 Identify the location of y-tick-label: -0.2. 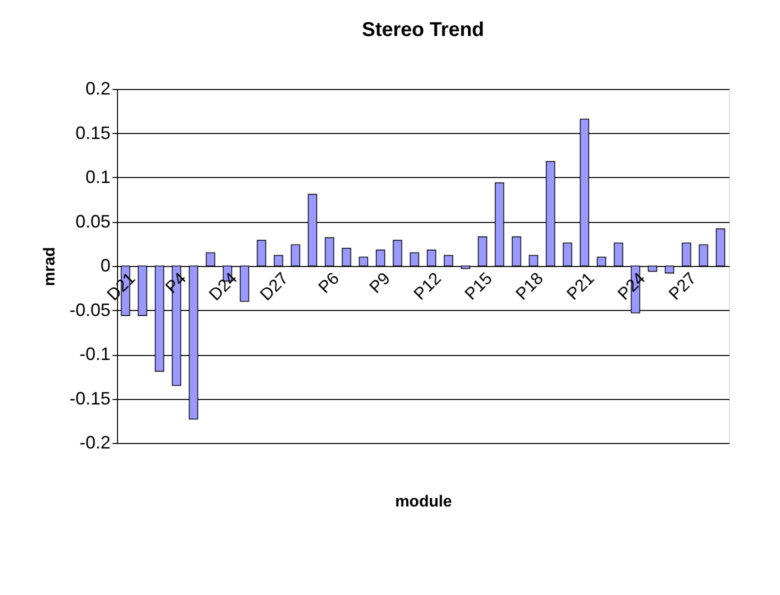
(94, 442).